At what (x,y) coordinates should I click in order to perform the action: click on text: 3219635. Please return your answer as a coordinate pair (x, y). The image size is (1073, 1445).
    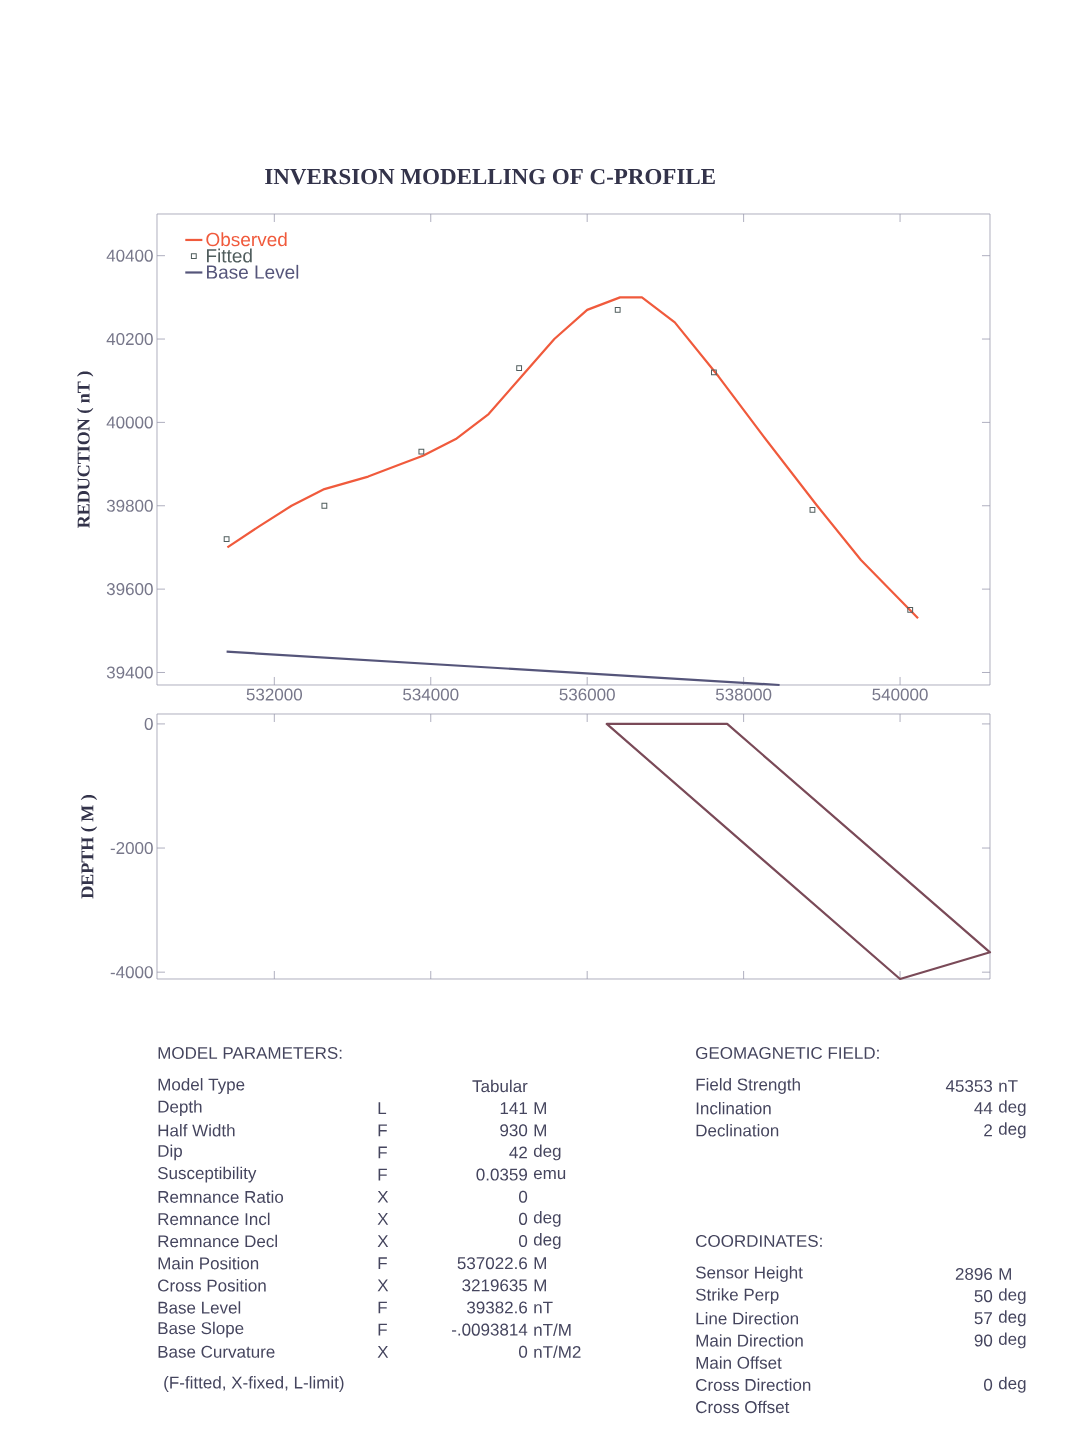
    Looking at the image, I should click on (495, 1285).